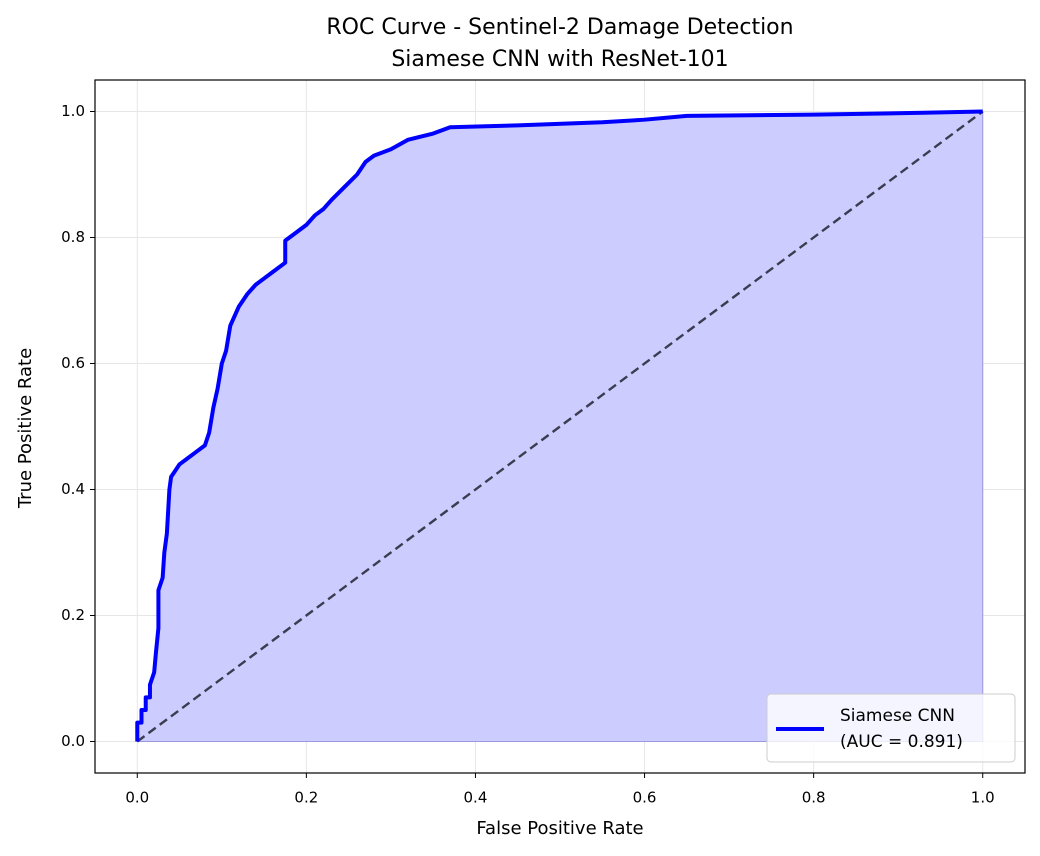 The image size is (1040, 856). Describe the element at coordinates (25, 428) in the screenshot. I see `y-axis-label: True Positive Rate` at that location.